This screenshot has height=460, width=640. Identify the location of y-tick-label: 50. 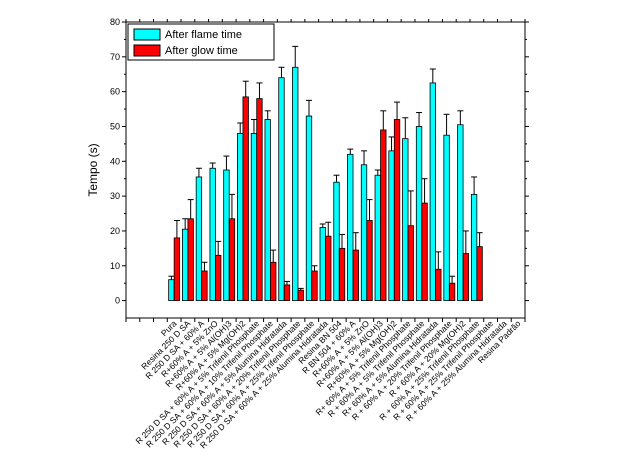
(115, 126).